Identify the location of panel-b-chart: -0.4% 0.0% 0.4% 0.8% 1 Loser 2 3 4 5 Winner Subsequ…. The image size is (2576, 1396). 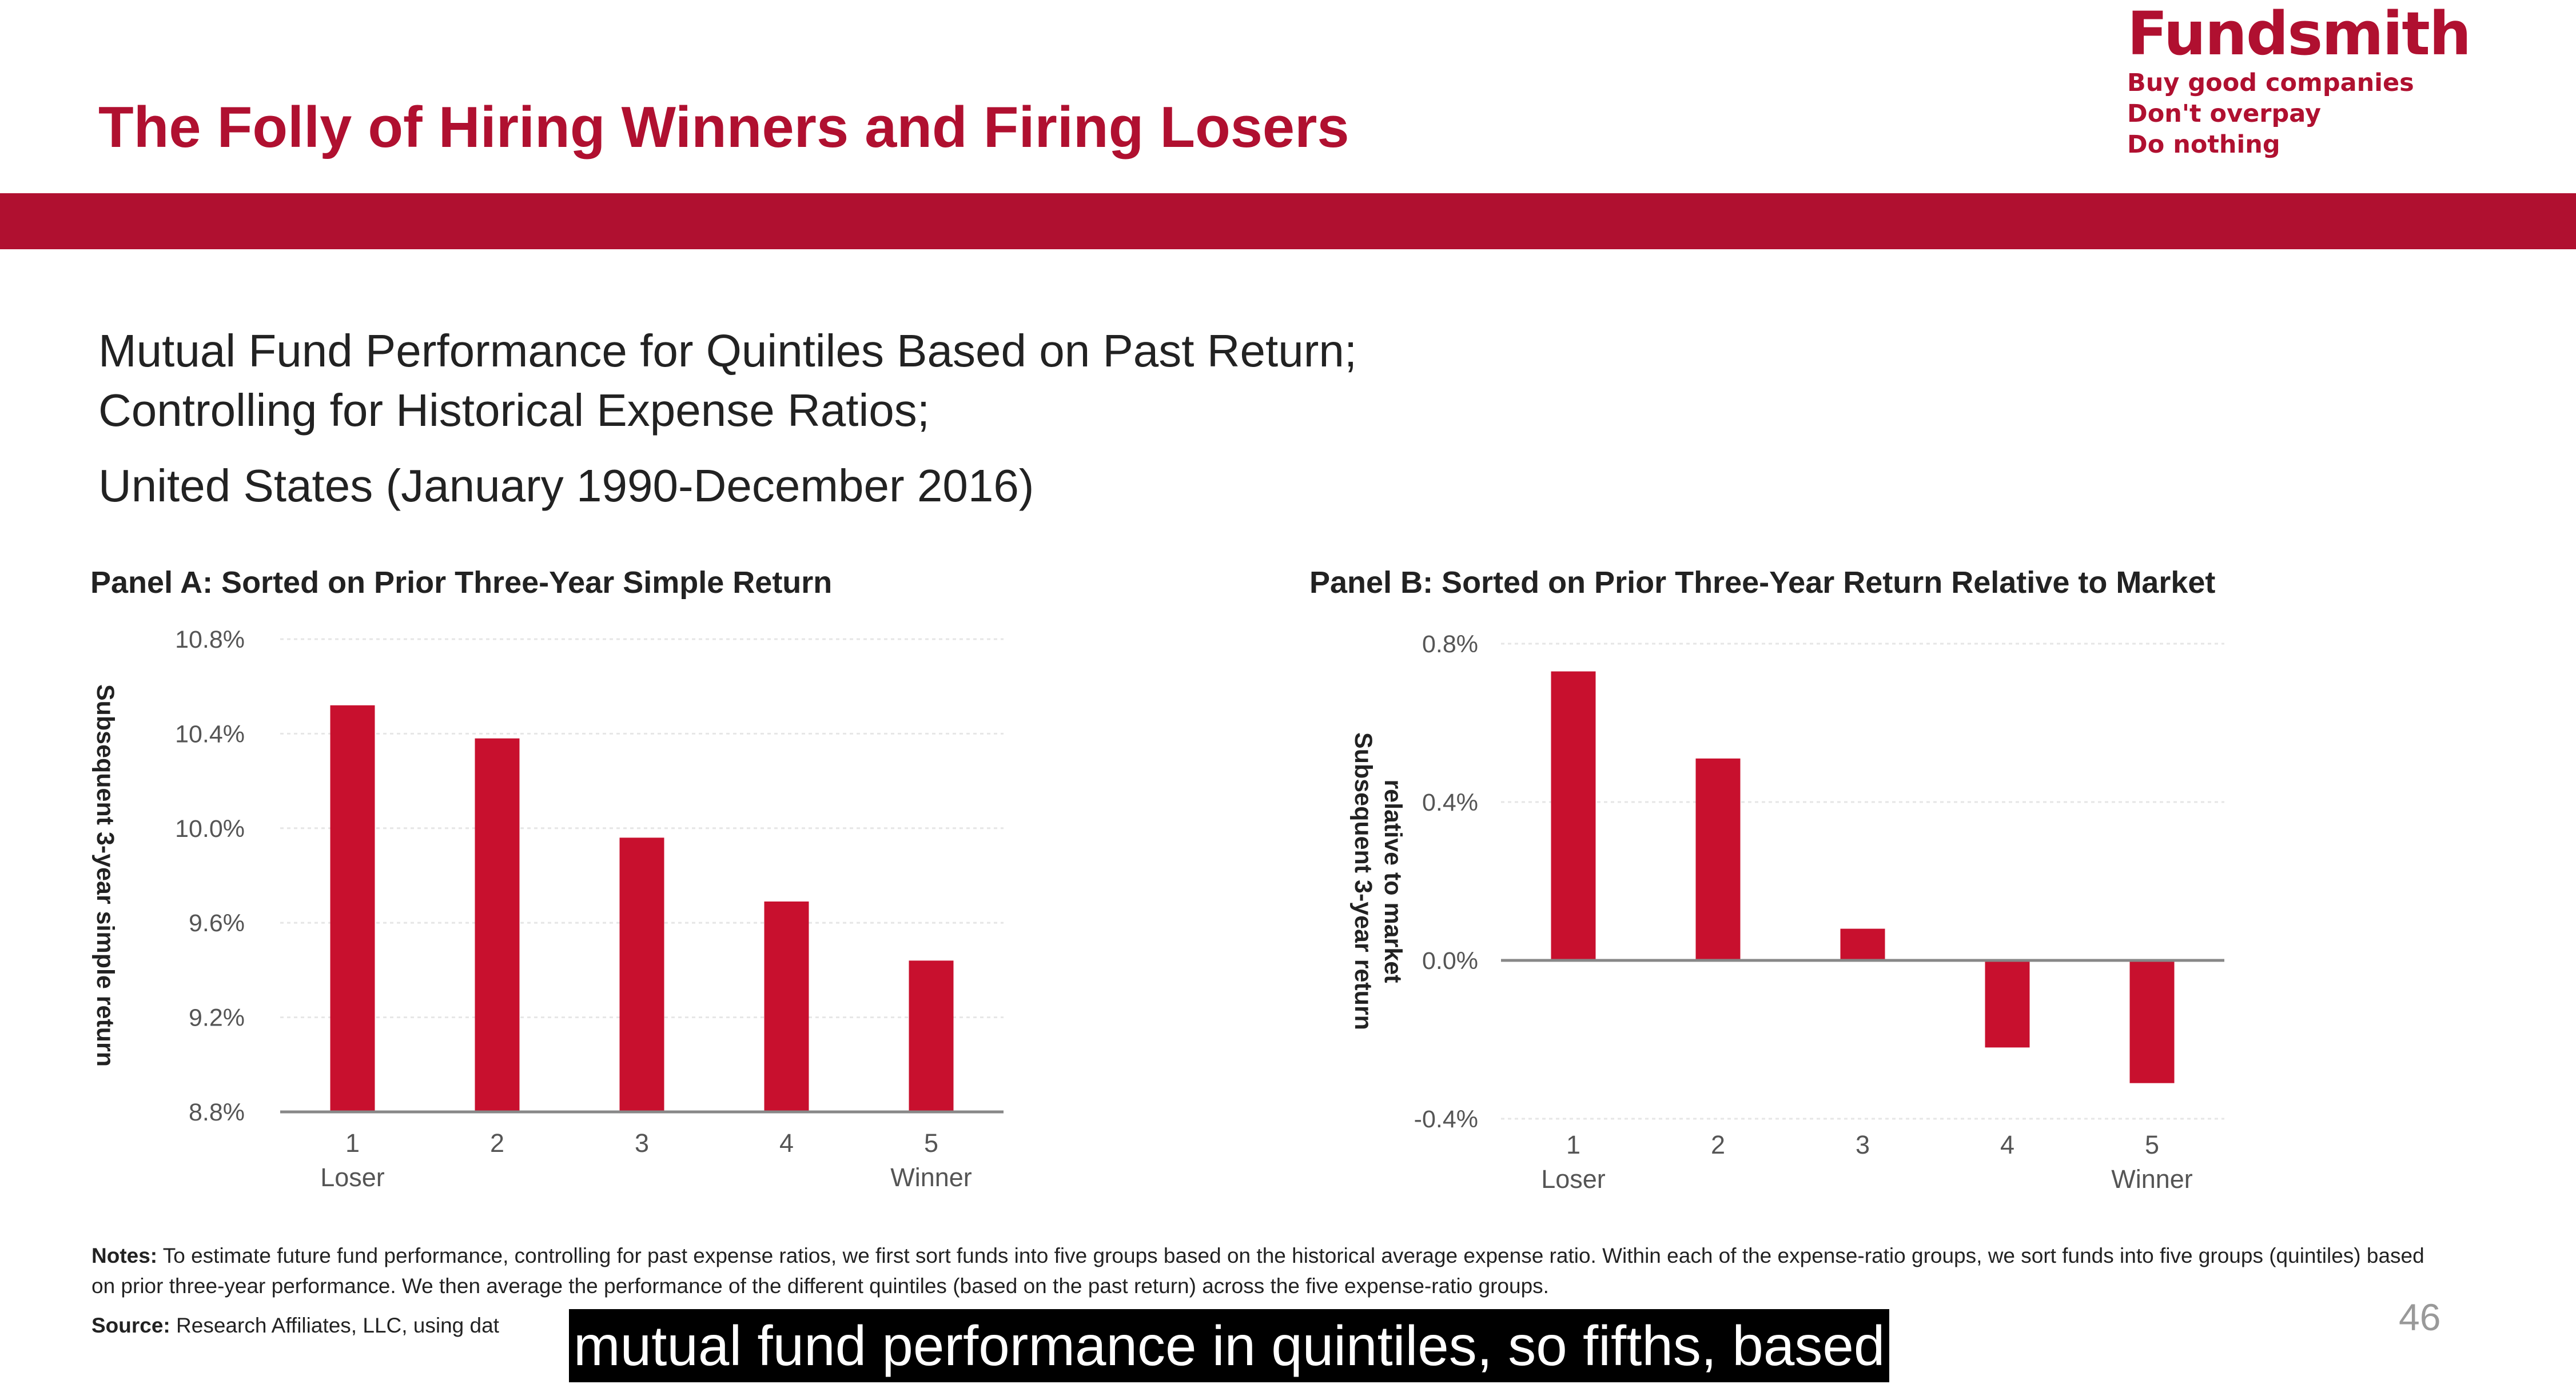
(1786, 912).